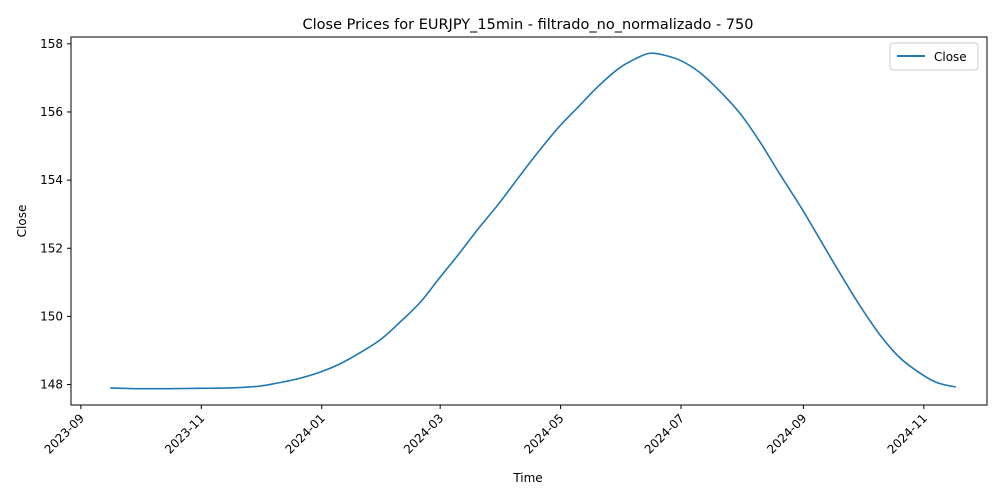 Image resolution: width=1000 pixels, height=500 pixels. I want to click on legend: Close, so click(934, 56).